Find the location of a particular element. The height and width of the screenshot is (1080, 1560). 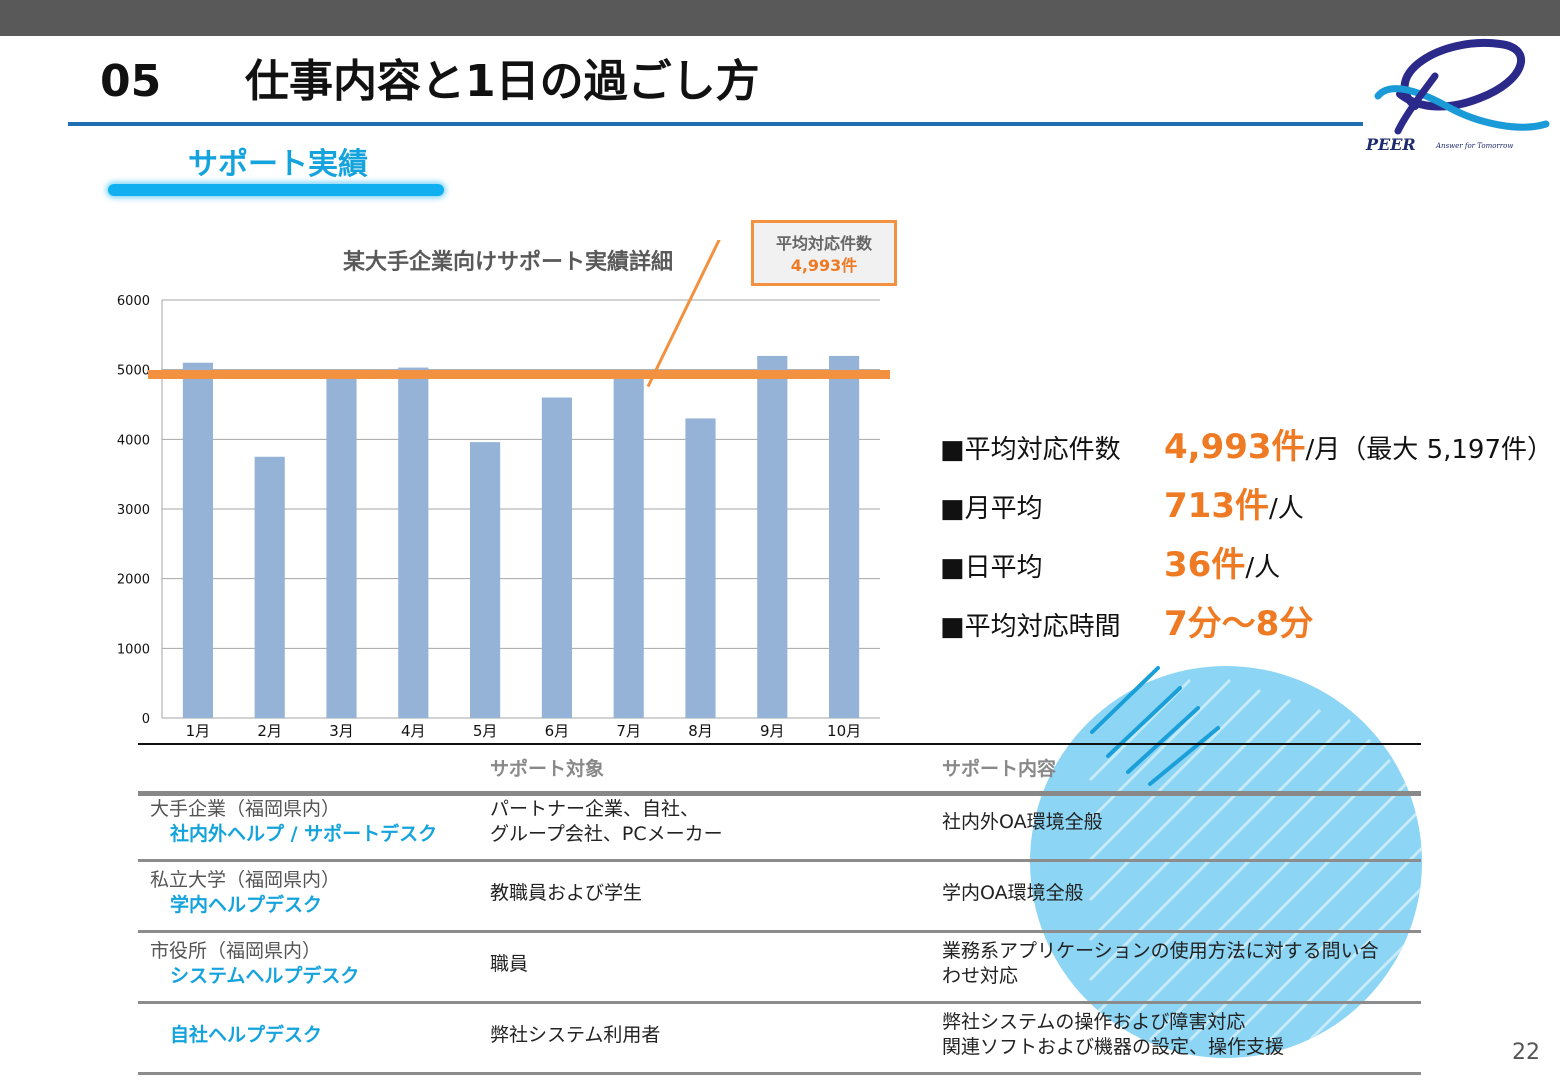

stat-value: 7分～8分 is located at coordinates (1239, 624).